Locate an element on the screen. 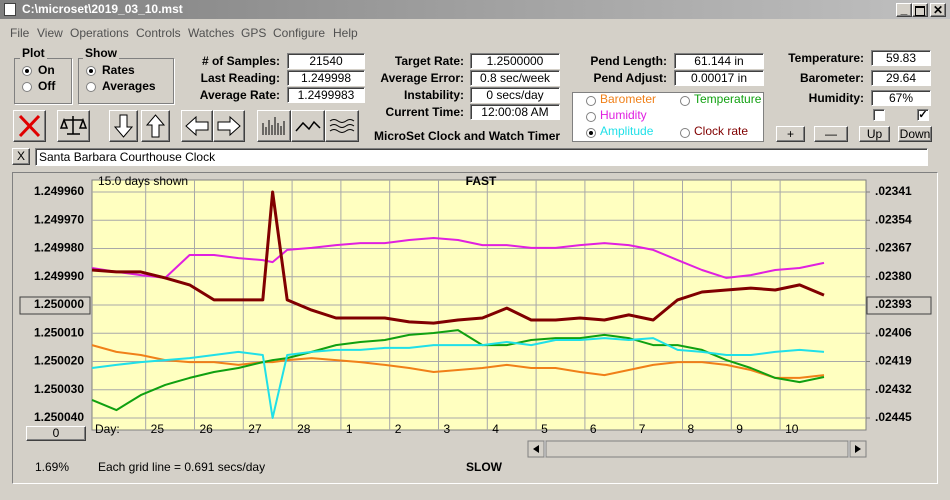 This screenshot has width=950, height=500. x-tick-label: 10 is located at coordinates (792, 429).